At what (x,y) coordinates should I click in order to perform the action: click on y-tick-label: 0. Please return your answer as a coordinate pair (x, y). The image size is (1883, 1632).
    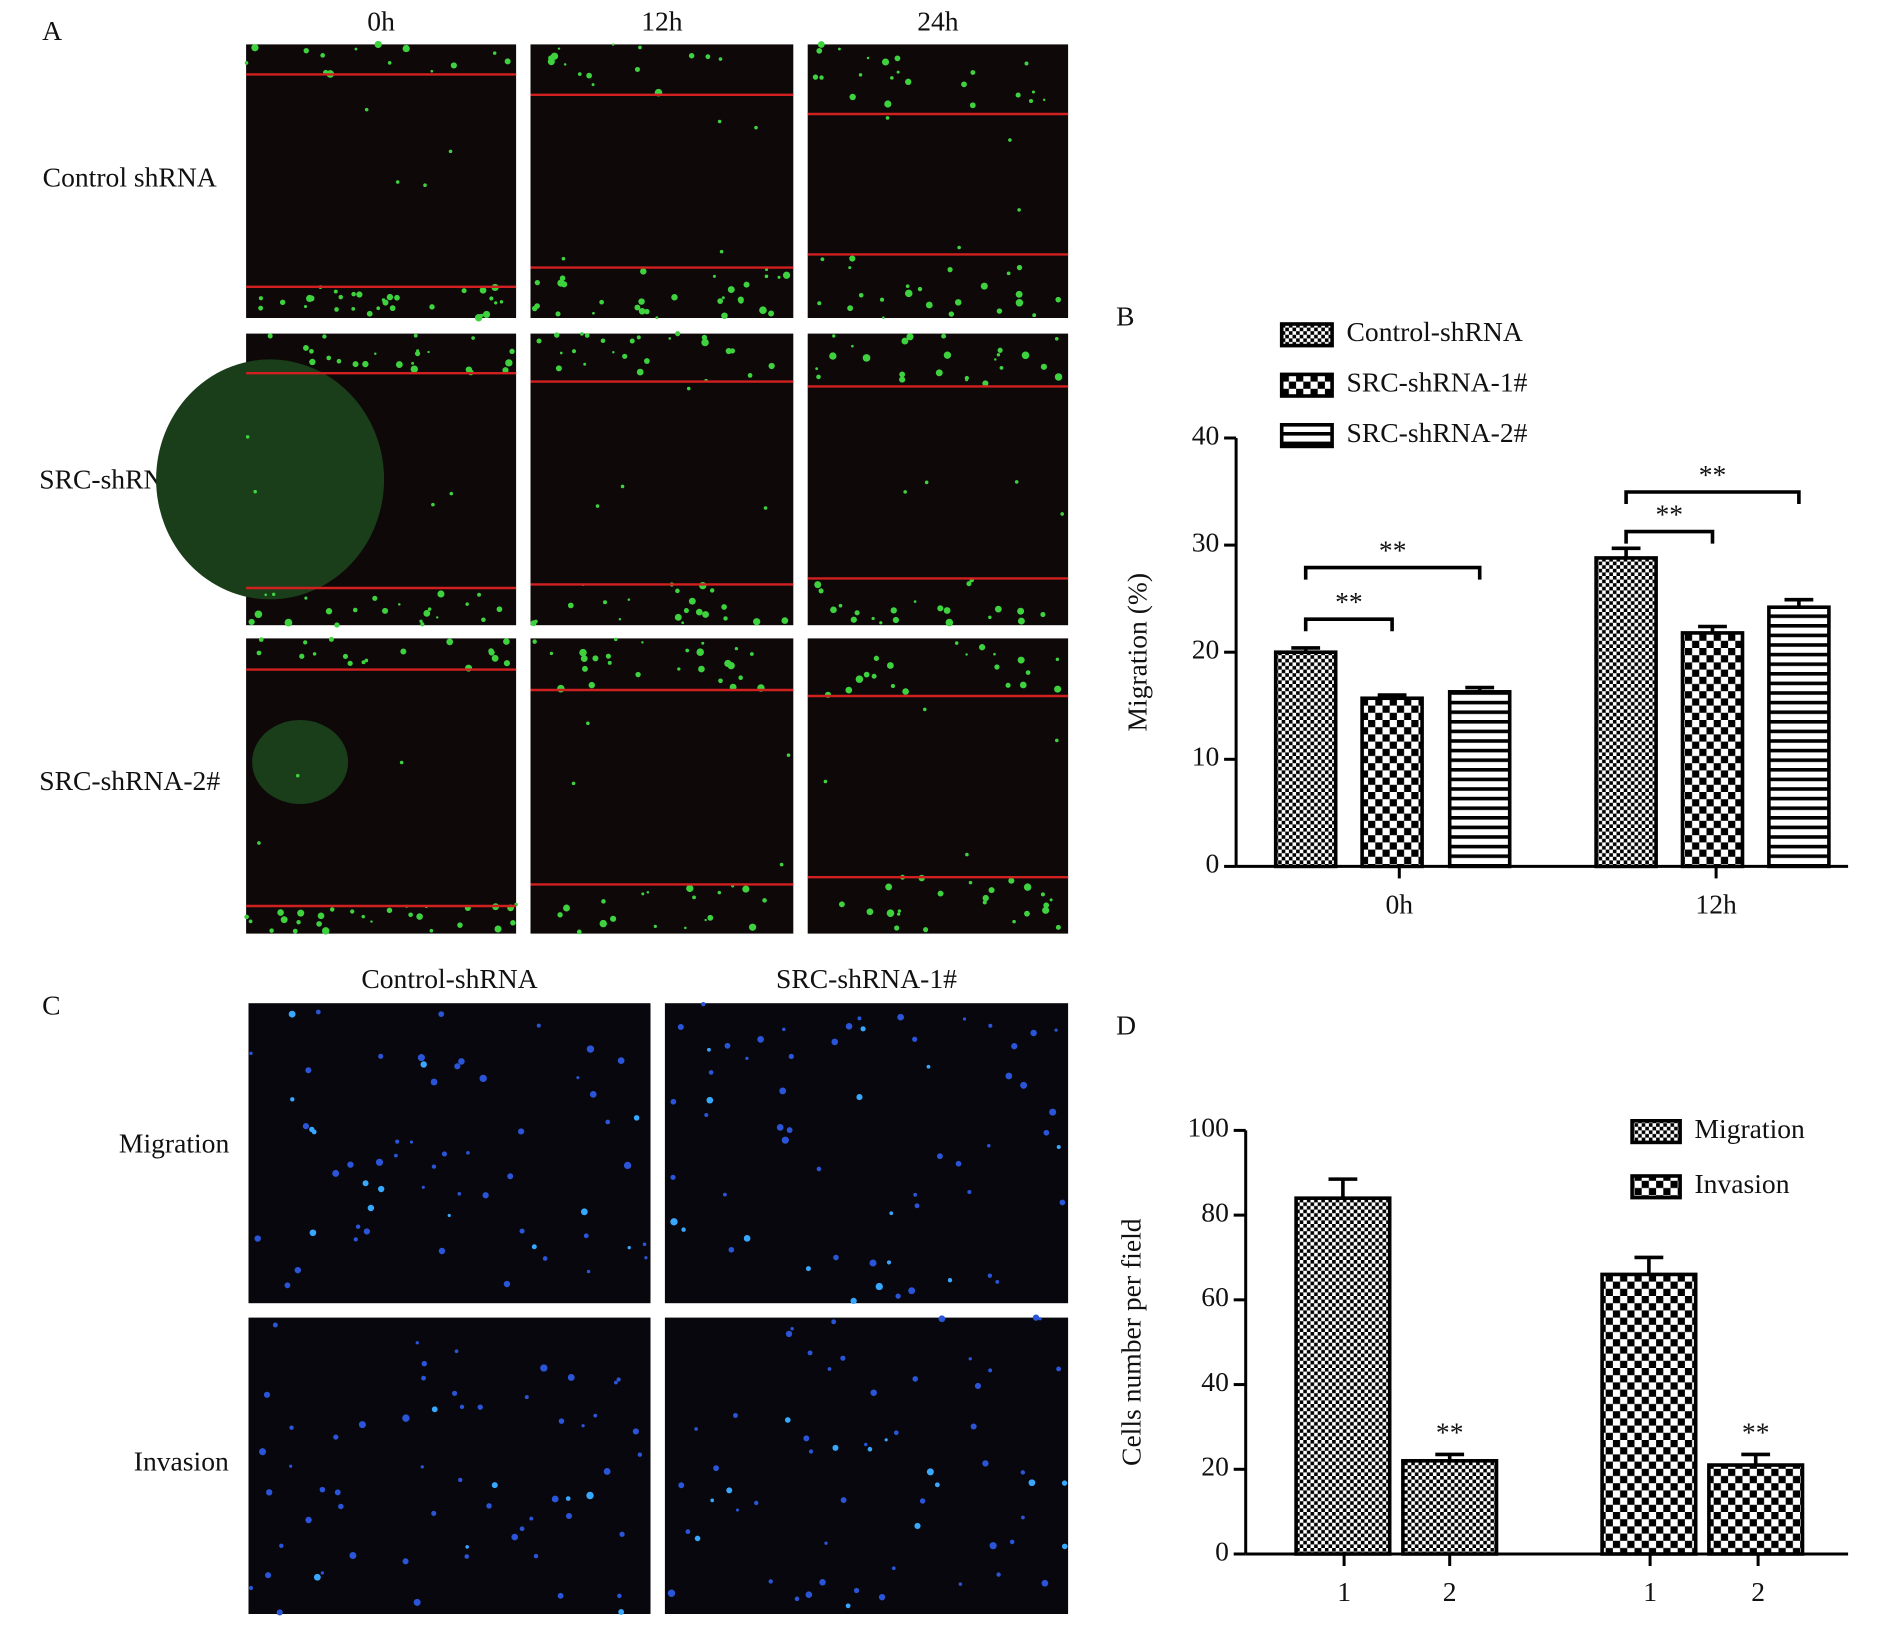
    Looking at the image, I should click on (1222, 1550).